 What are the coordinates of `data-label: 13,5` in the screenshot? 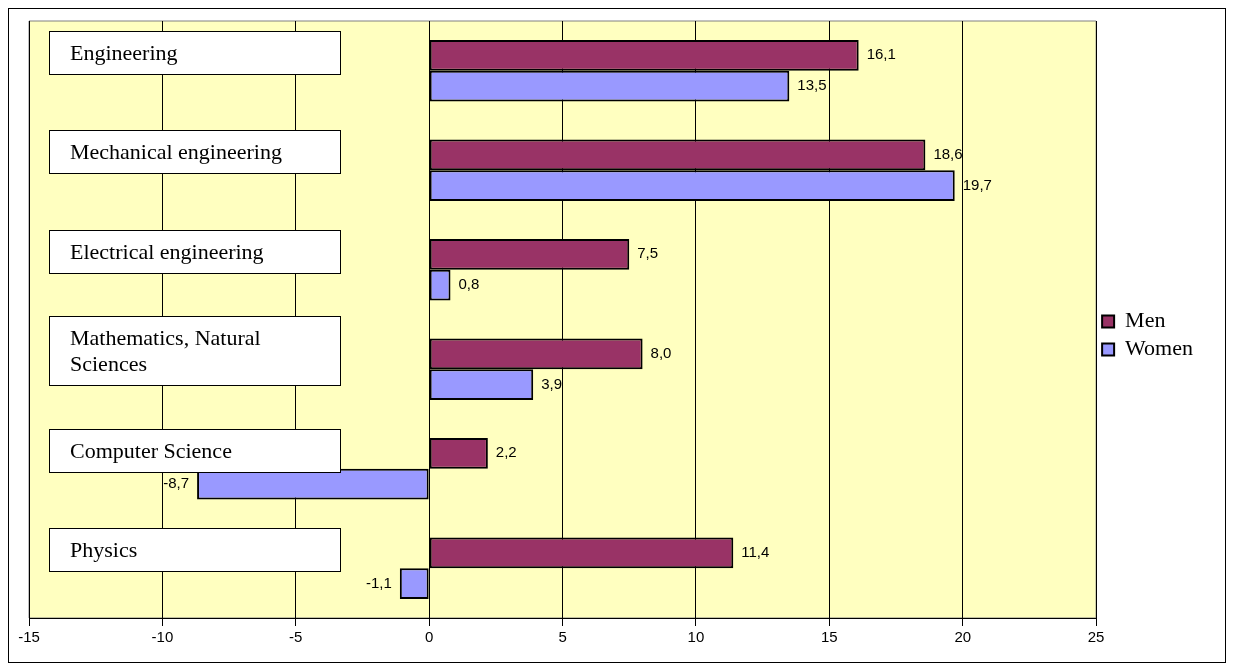 It's located at (812, 85).